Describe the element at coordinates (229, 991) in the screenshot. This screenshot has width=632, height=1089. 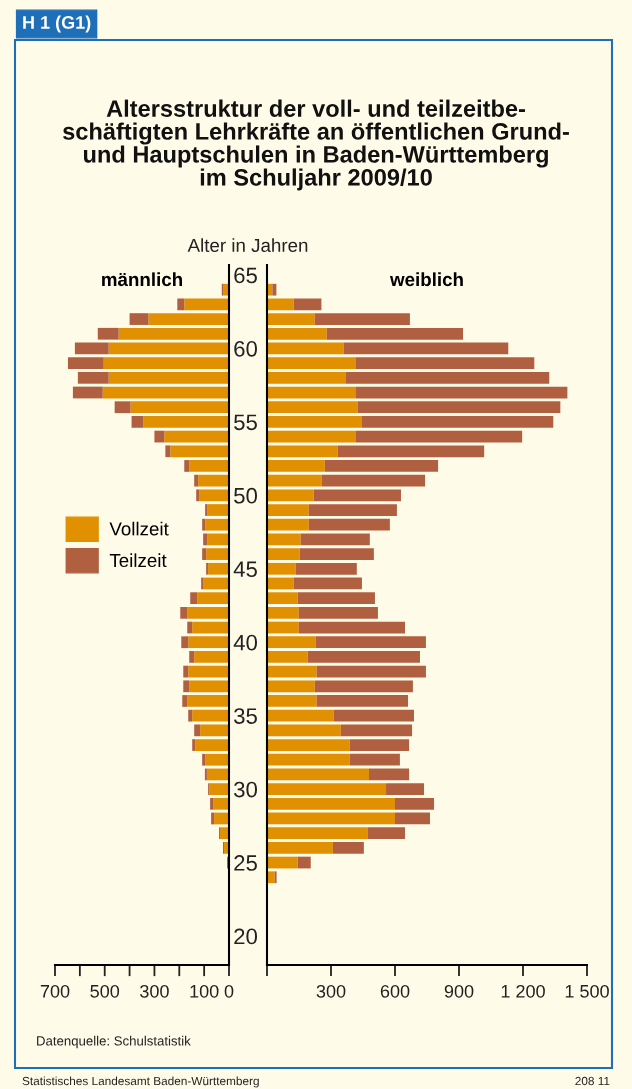
I see `x-tick-label: 0` at that location.